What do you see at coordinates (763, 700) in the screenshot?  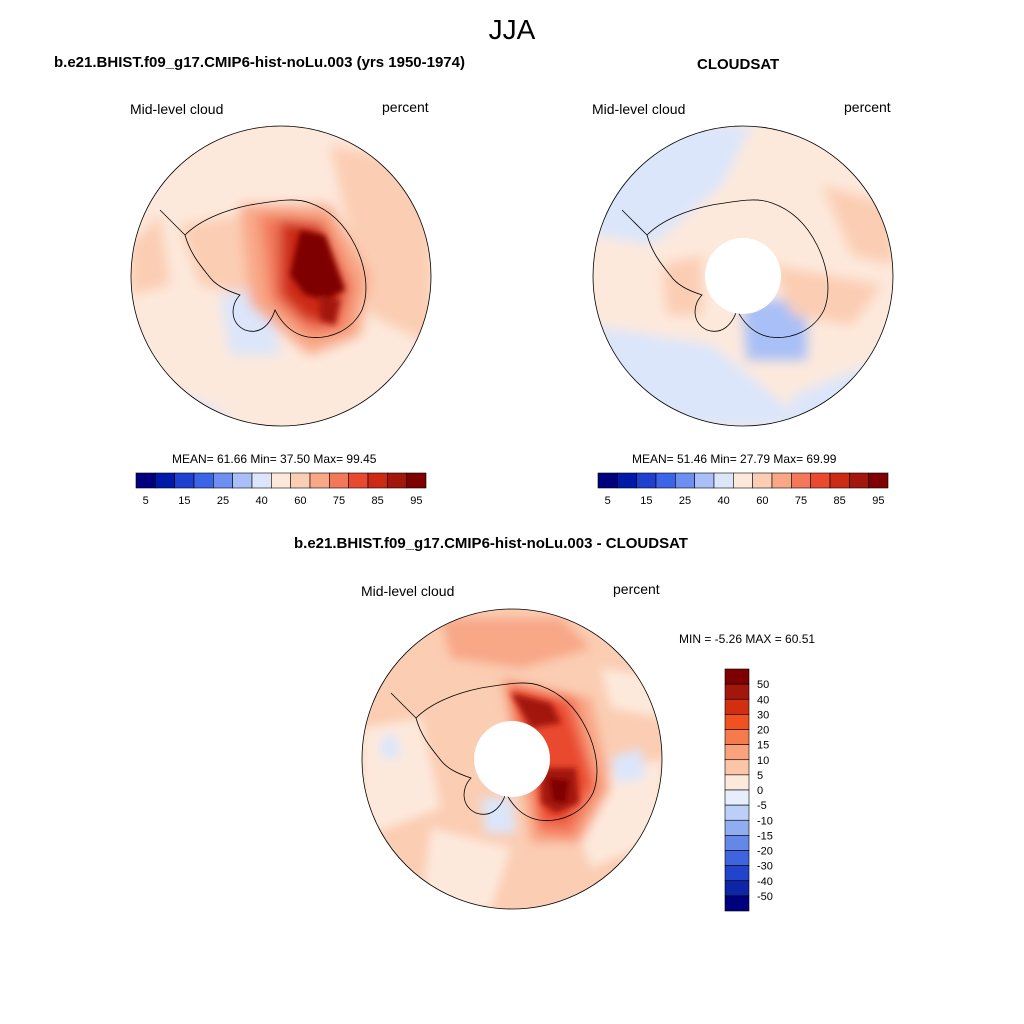 I see `panel-3-colorbar-tick-label: 40` at bounding box center [763, 700].